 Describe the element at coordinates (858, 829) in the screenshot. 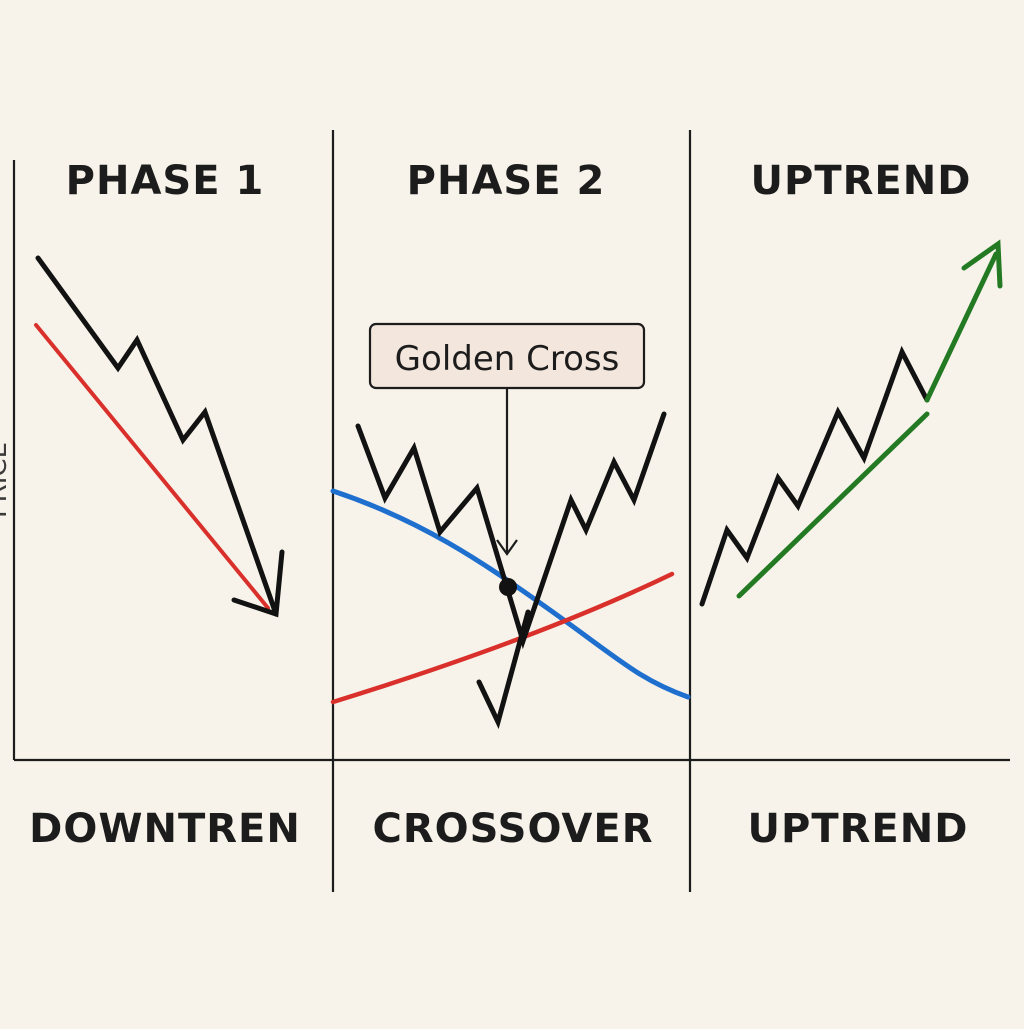

I see `phase-3-bottom-label: UPTREND` at that location.